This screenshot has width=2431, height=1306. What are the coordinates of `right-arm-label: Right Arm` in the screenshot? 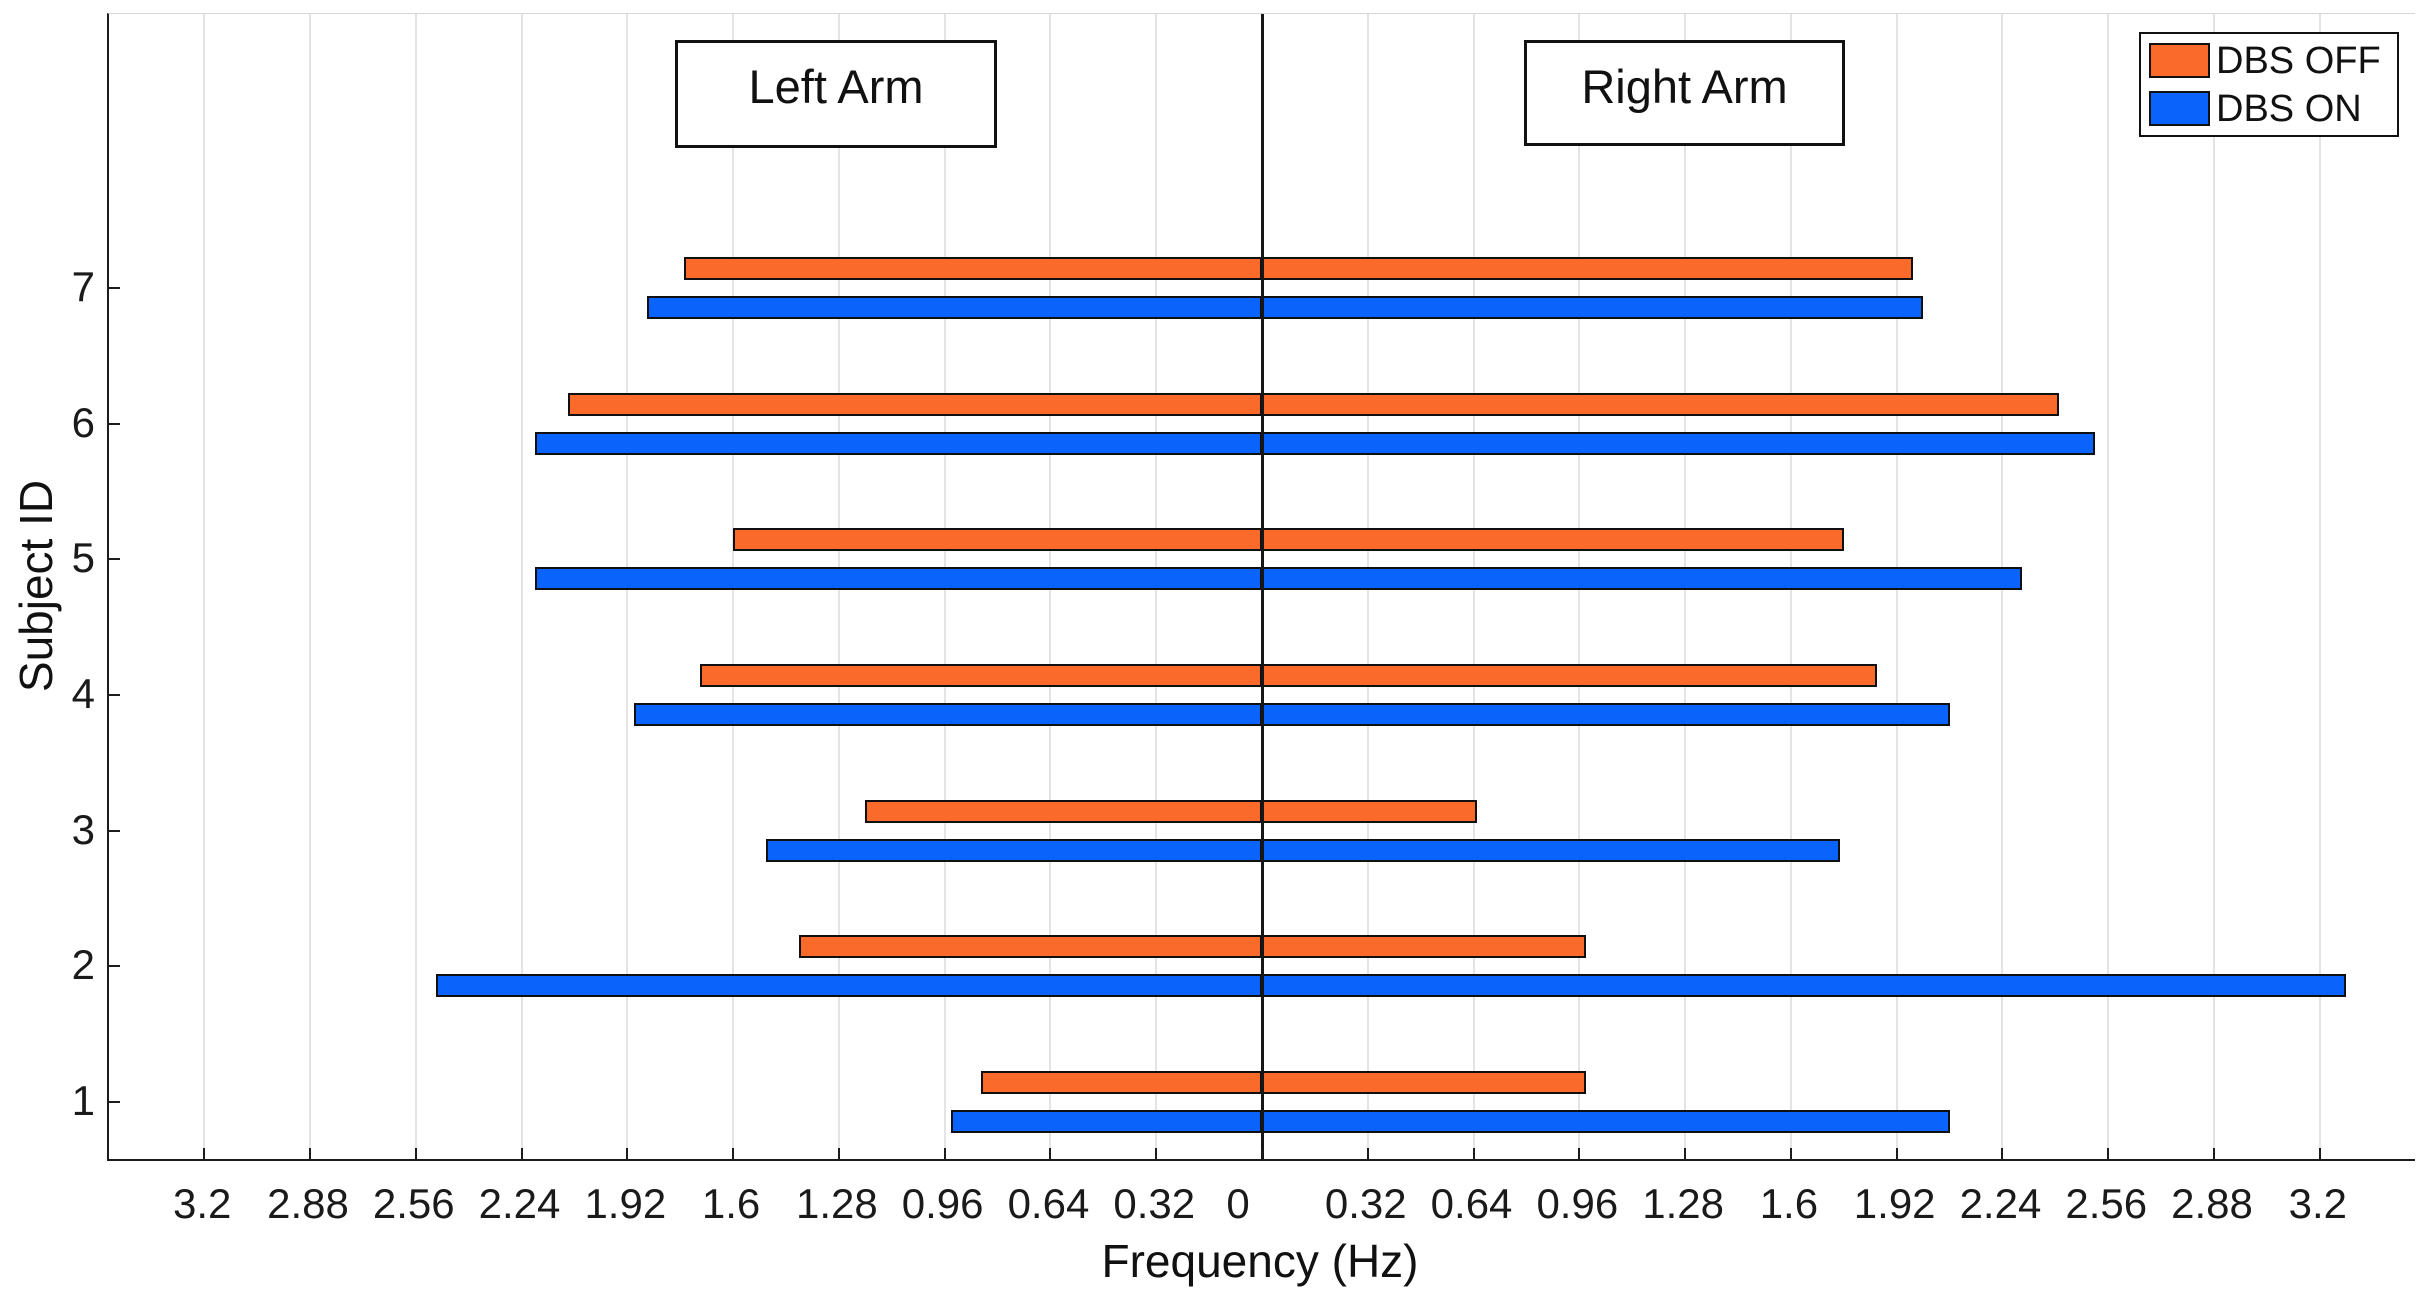 It's located at (1684, 86).